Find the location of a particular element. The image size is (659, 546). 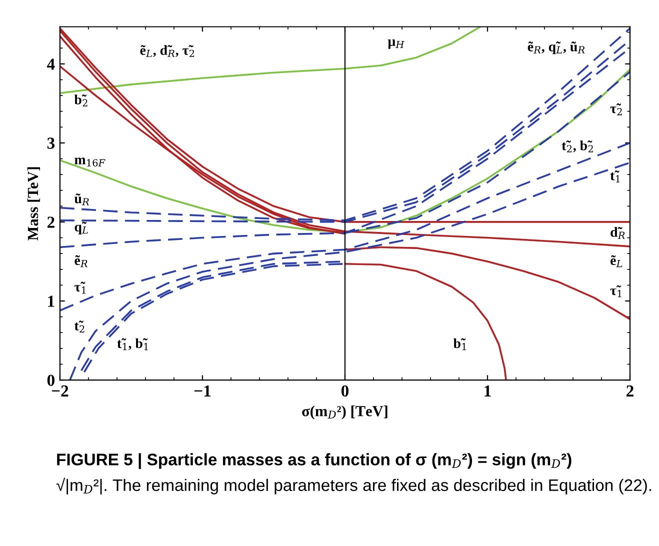

y-tick-label: 2 is located at coordinates (50, 222).